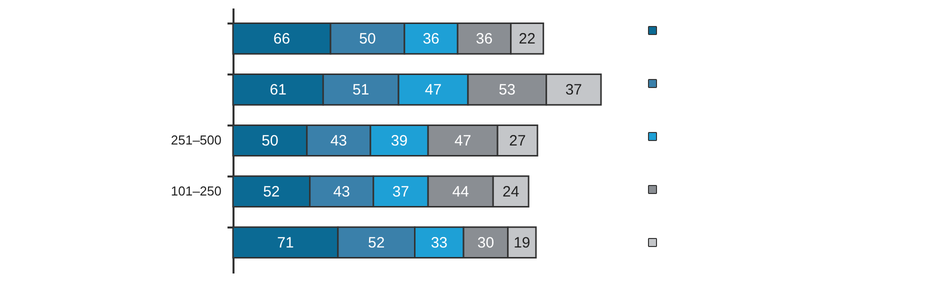 This screenshot has width=951, height=284. Describe the element at coordinates (511, 191) in the screenshot. I see `data-label: 24` at that location.